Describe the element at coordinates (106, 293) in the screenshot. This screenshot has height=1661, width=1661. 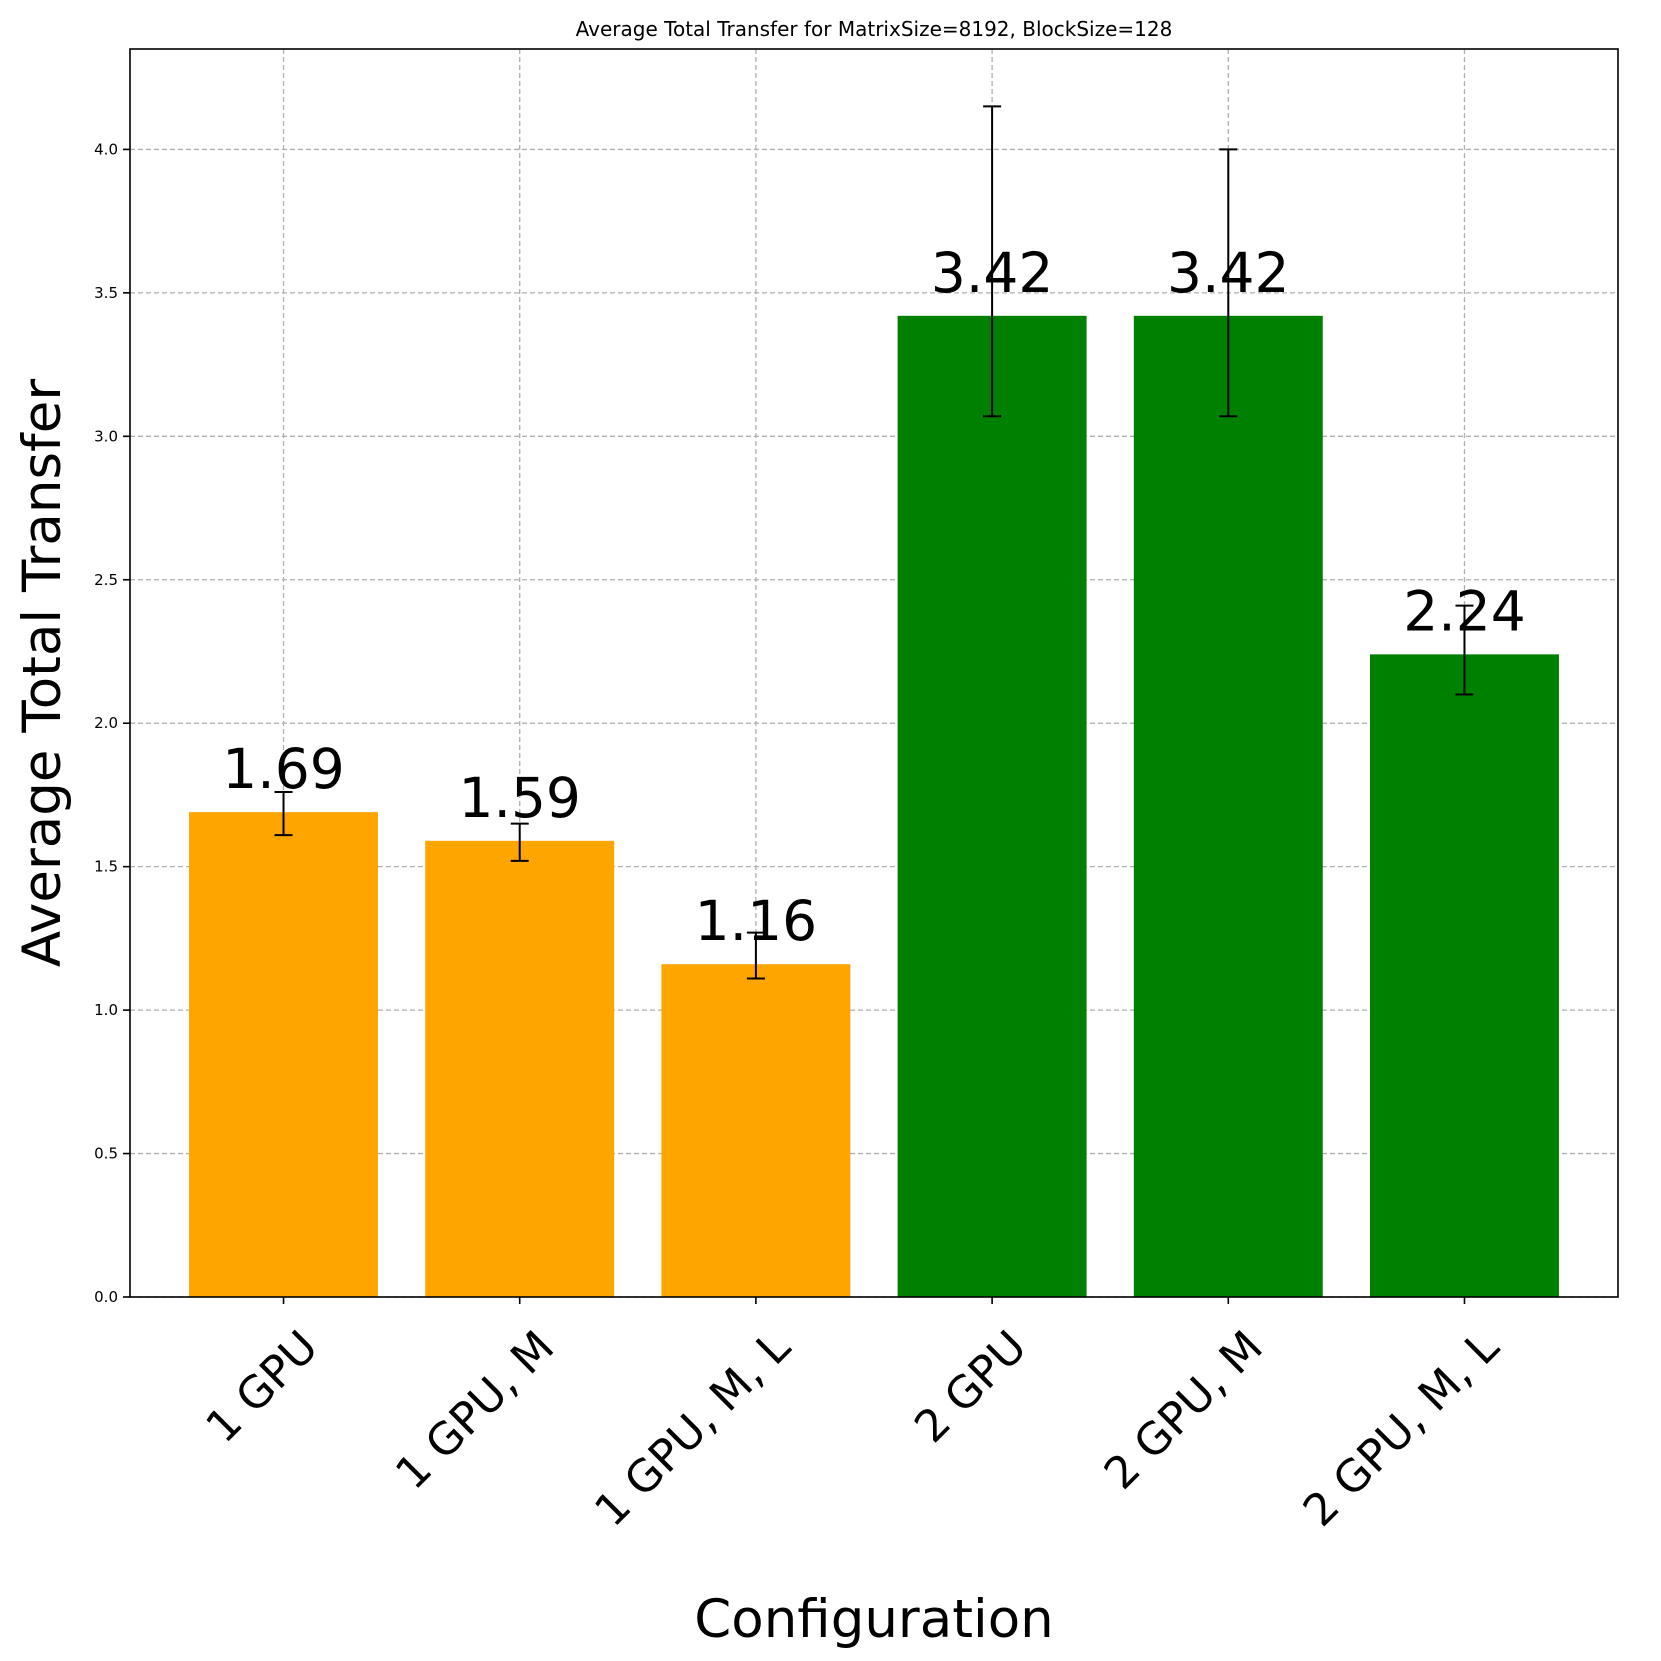
I see `y-tick-label: 3.5` at that location.